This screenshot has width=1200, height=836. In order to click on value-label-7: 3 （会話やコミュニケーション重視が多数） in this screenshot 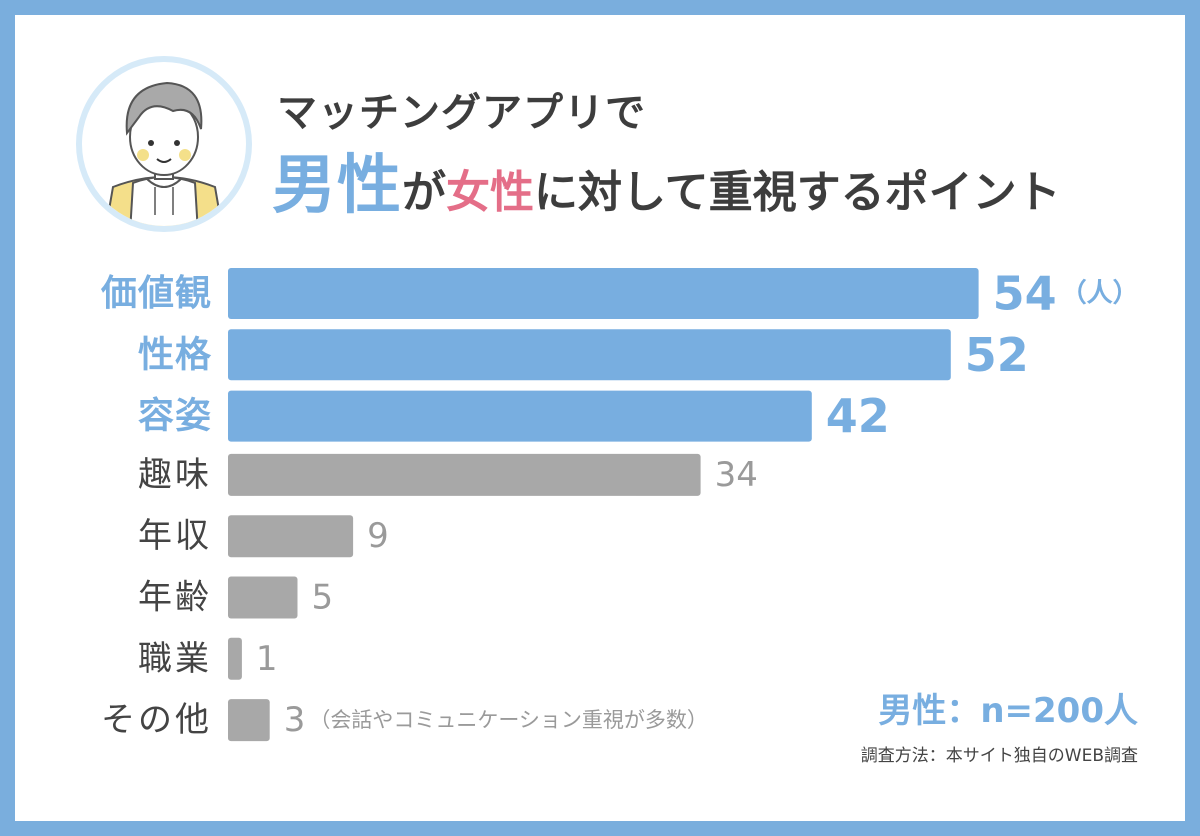, I will do `click(496, 720)`.